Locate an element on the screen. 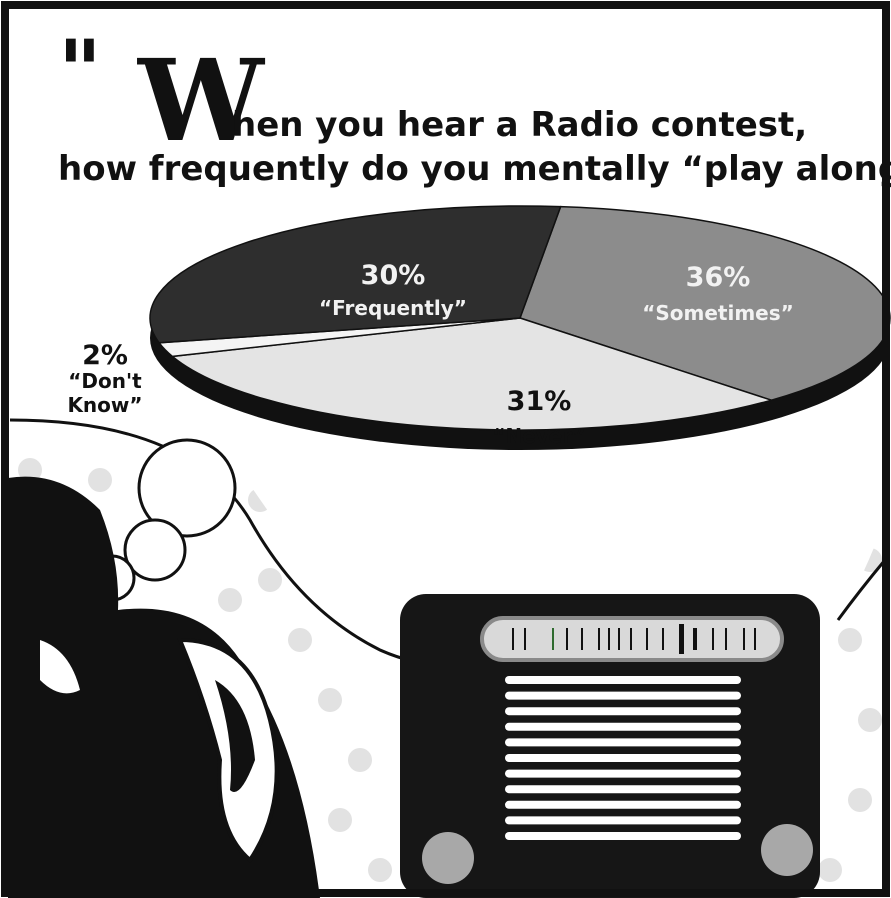 The height and width of the screenshot is (898, 891). radio-knob-left is located at coordinates (448, 858).